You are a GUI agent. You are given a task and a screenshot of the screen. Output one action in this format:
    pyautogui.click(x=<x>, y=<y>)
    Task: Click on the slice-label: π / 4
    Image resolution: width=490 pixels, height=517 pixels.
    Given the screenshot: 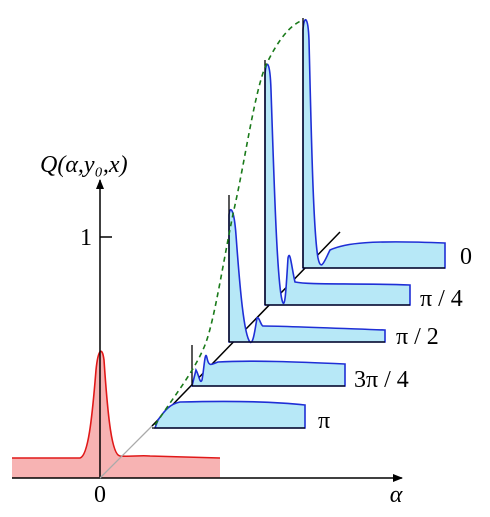 What is the action you would take?
    pyautogui.click(x=441, y=299)
    